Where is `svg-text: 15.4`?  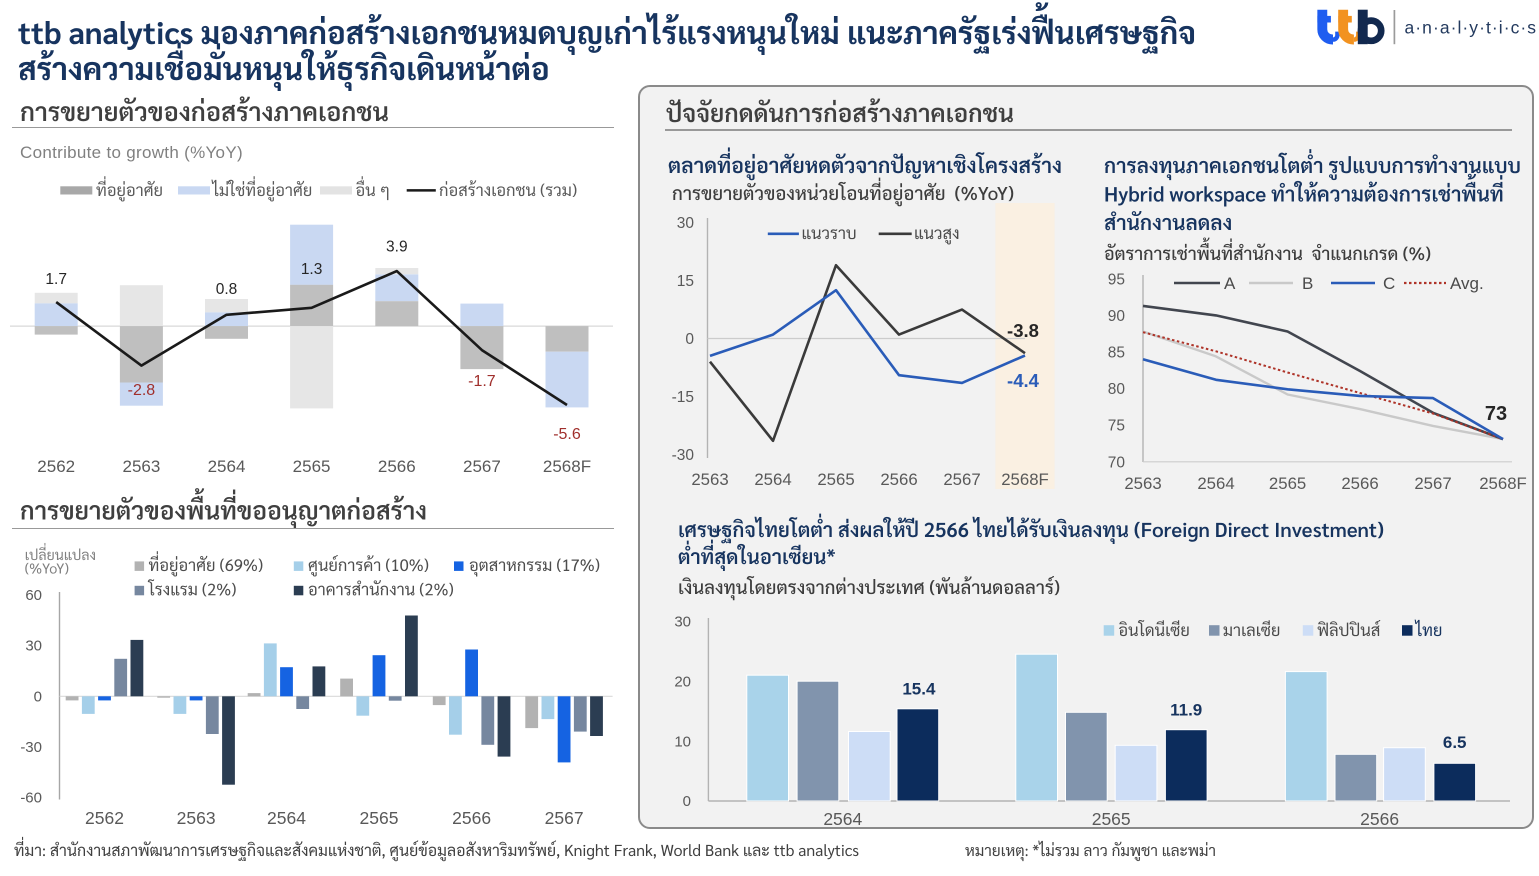 svg-text: 15.4 is located at coordinates (919, 689).